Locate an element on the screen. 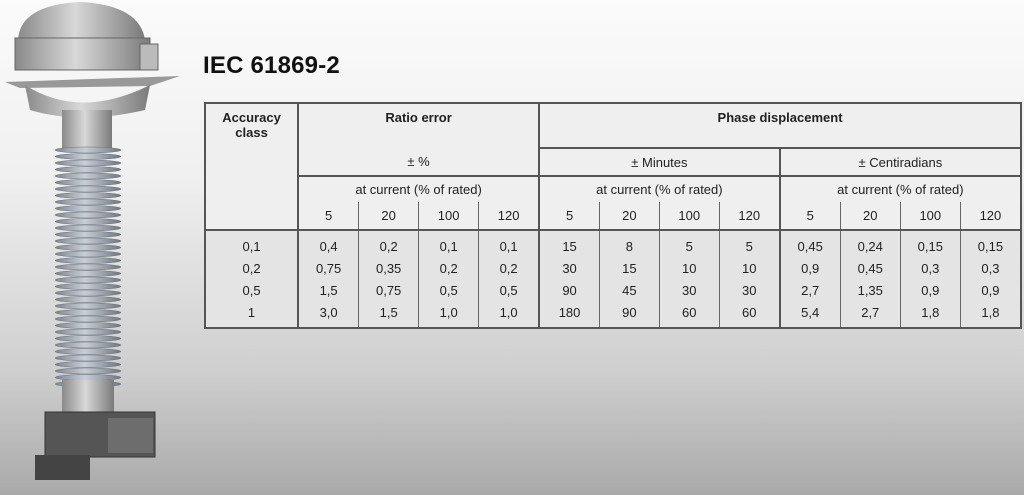 The image size is (1024, 495). accuracy-class-cell: 0,1 is located at coordinates (251, 243).